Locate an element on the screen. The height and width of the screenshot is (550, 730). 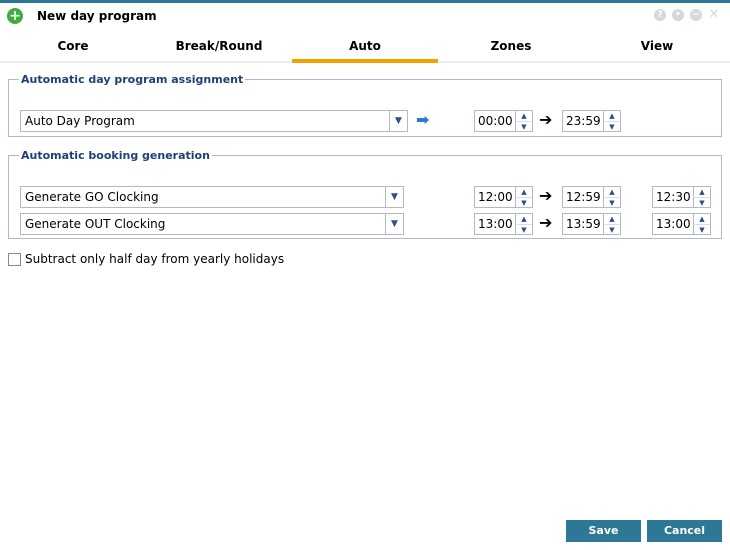
group-legend: Automatic booking generation is located at coordinates (115, 155).